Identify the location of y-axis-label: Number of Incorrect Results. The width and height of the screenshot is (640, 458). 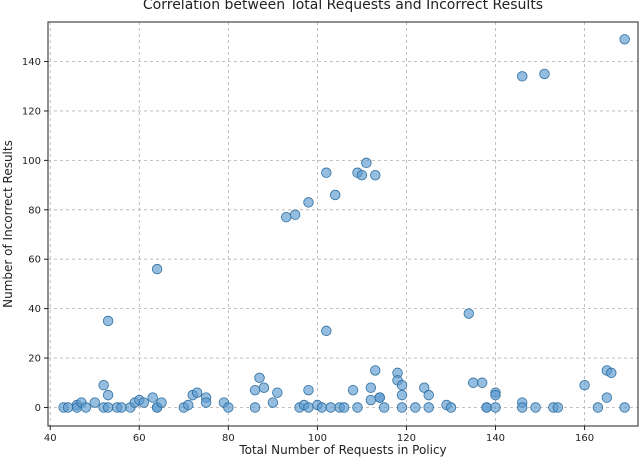
(8, 224).